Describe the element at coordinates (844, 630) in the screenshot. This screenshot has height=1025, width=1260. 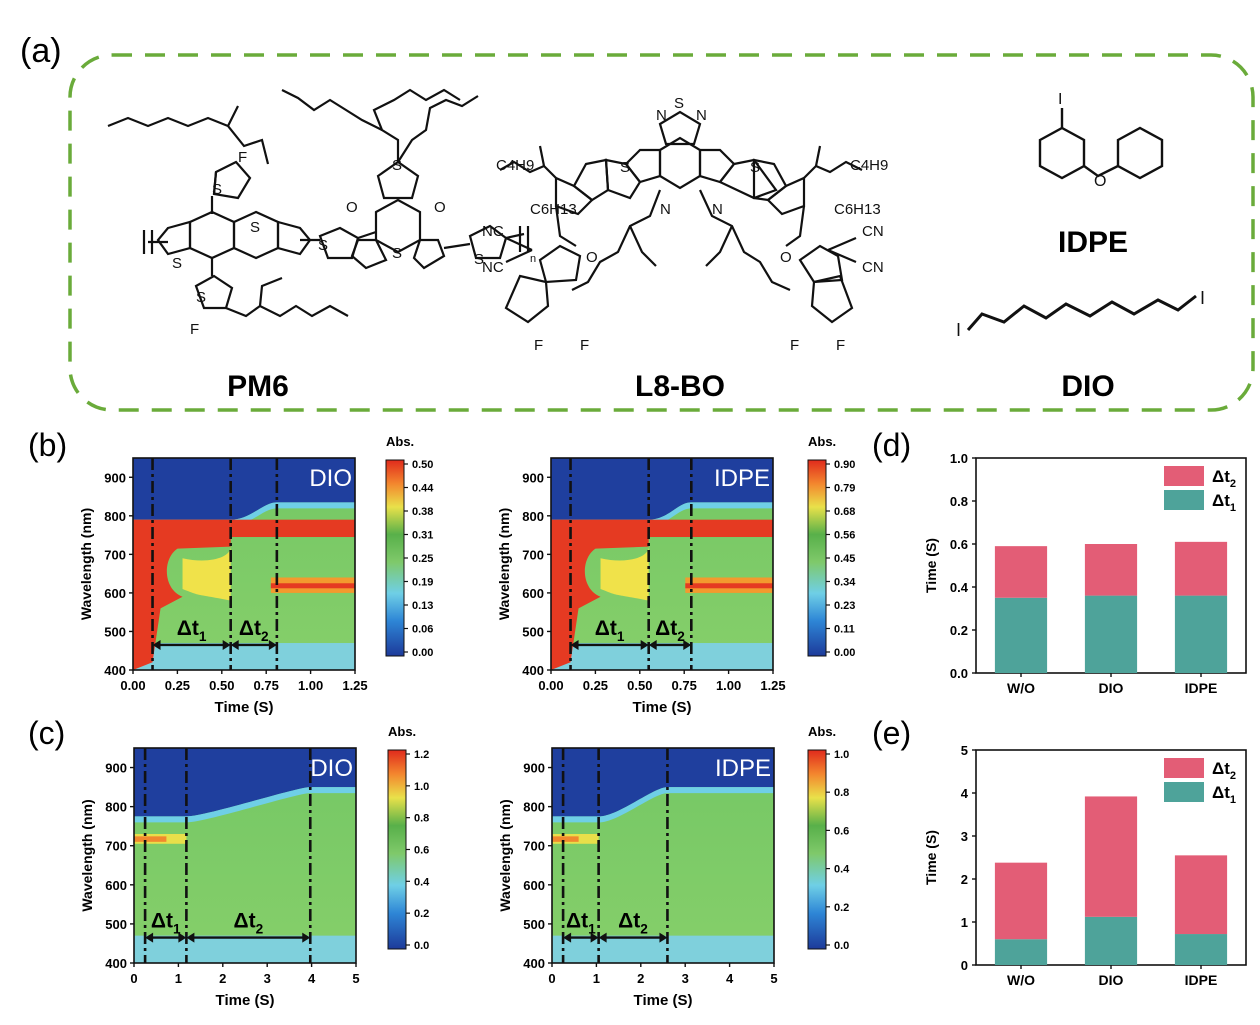
I see `colorbar-tick-label: 0.11` at that location.